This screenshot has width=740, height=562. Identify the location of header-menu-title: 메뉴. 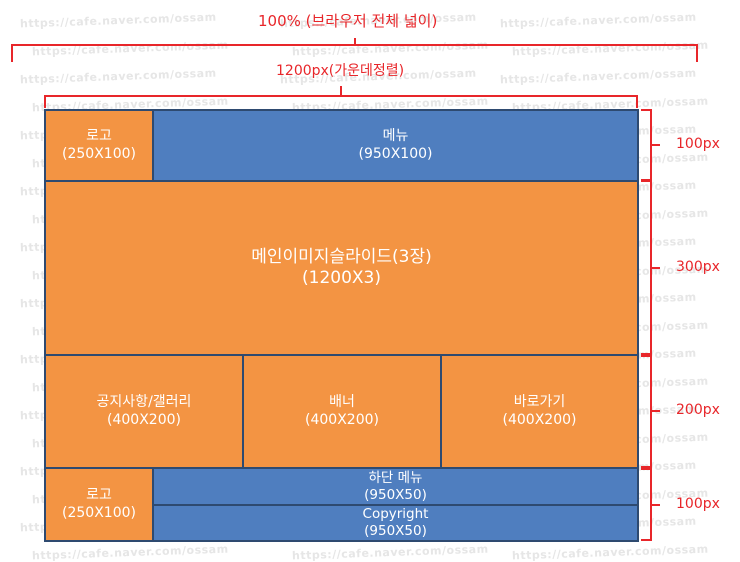
(395, 136).